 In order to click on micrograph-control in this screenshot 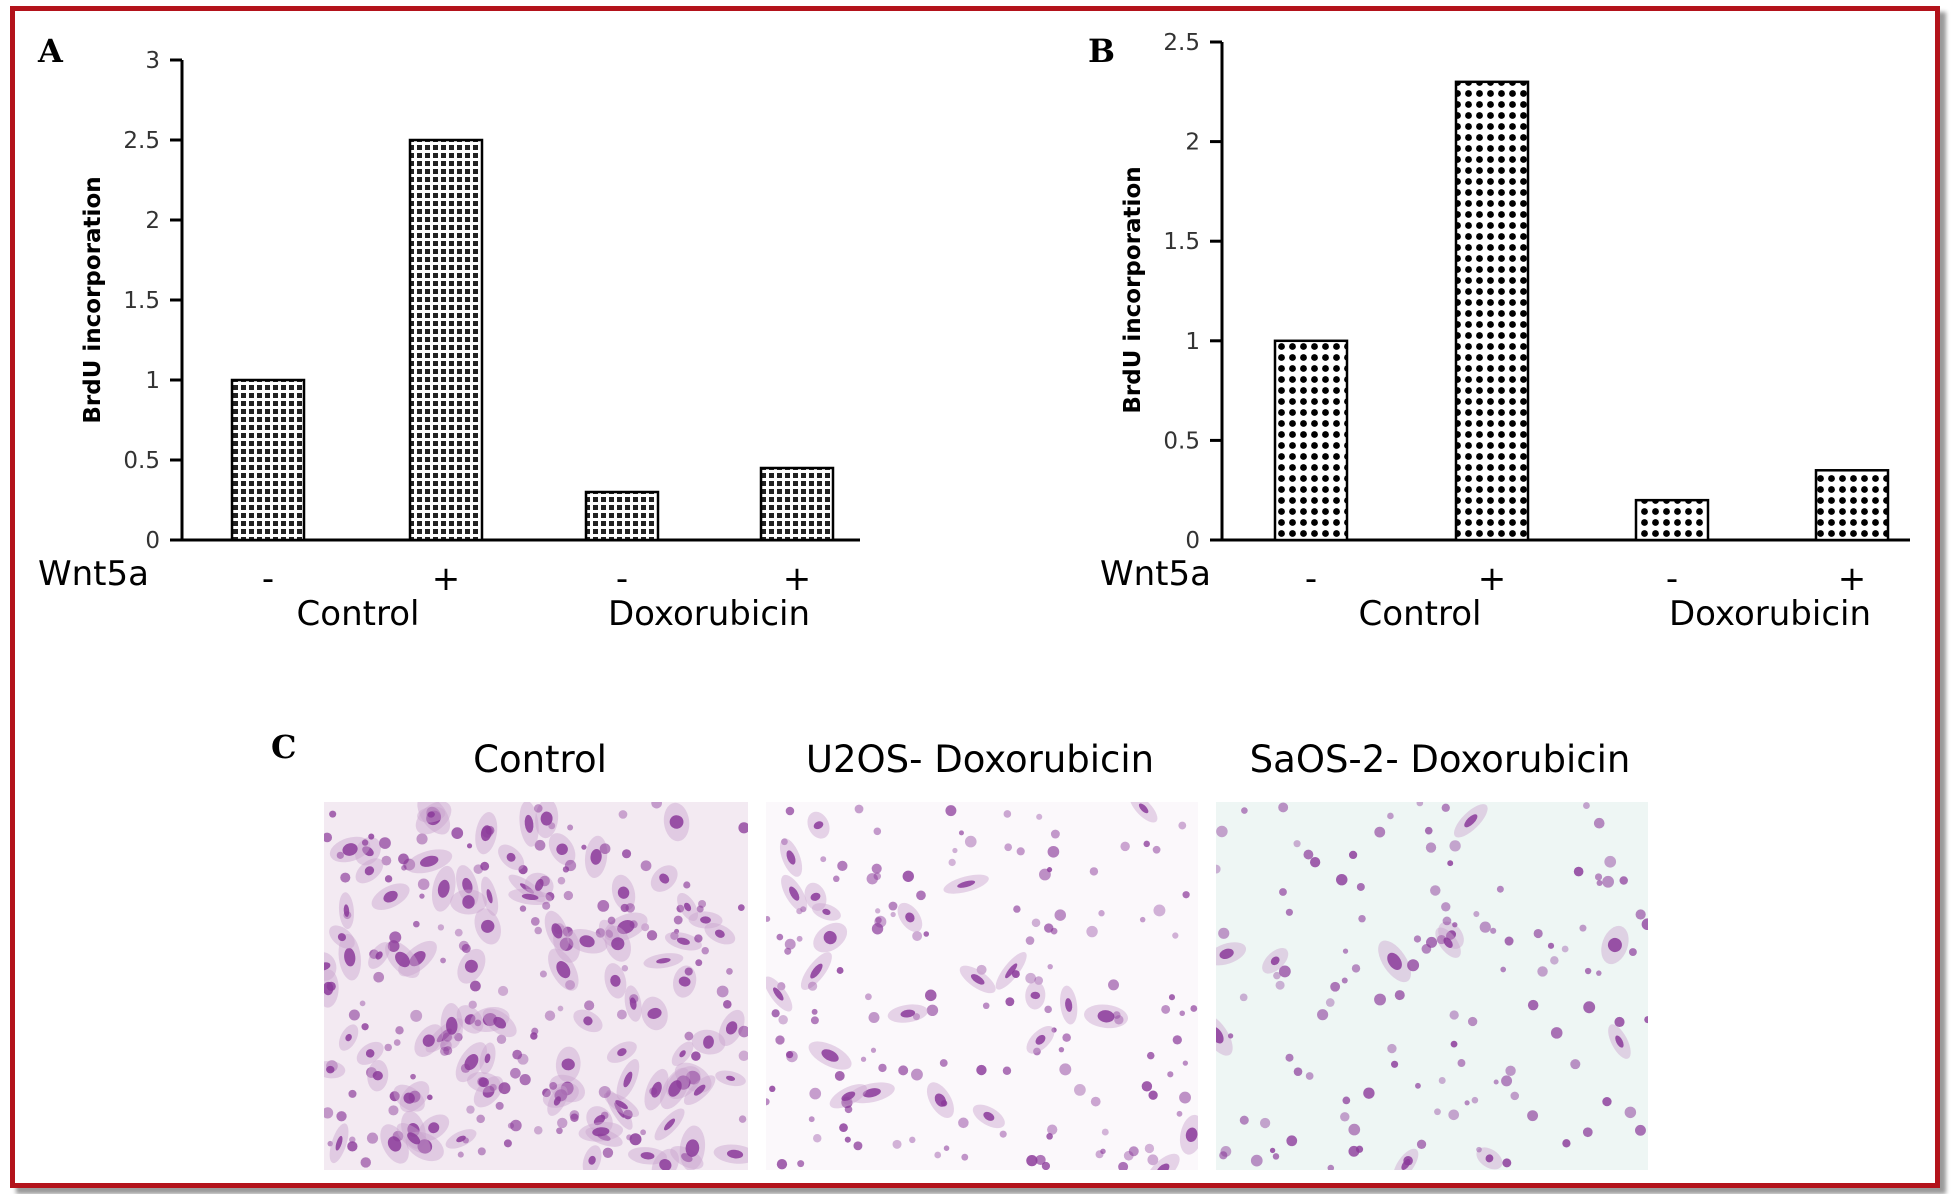, I will do `click(536, 986)`.